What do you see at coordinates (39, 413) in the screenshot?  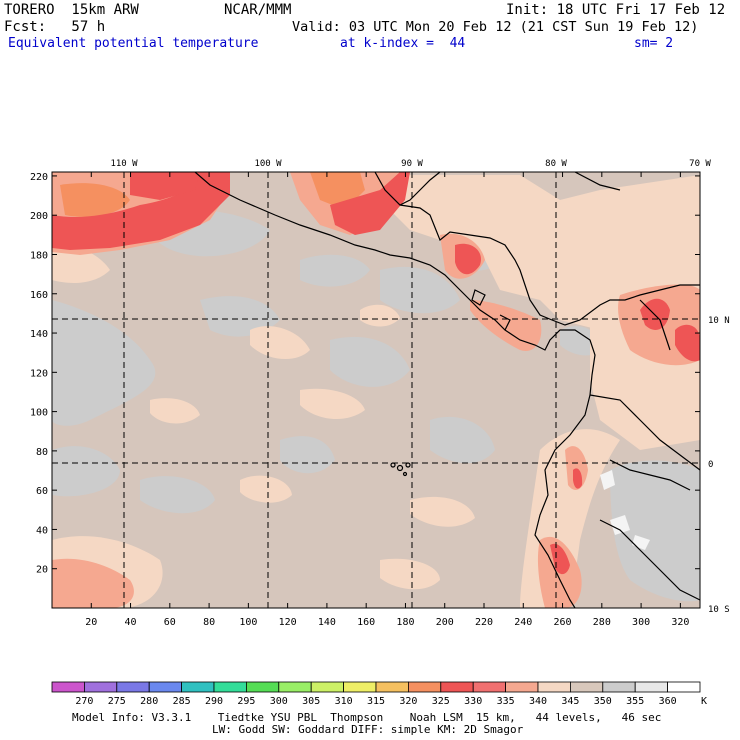 I see `y-tick-label: 100` at bounding box center [39, 413].